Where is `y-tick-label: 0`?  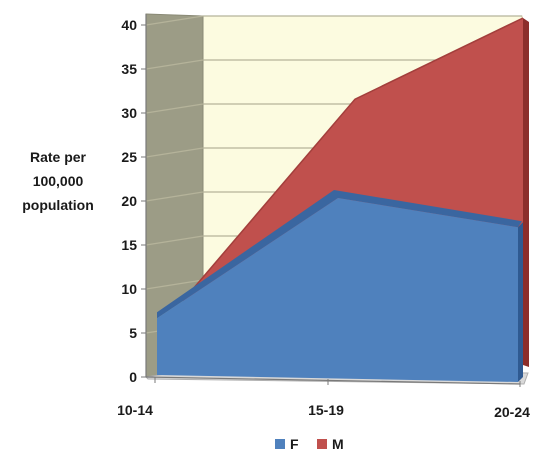
y-tick-label: 0 is located at coordinates (133, 377).